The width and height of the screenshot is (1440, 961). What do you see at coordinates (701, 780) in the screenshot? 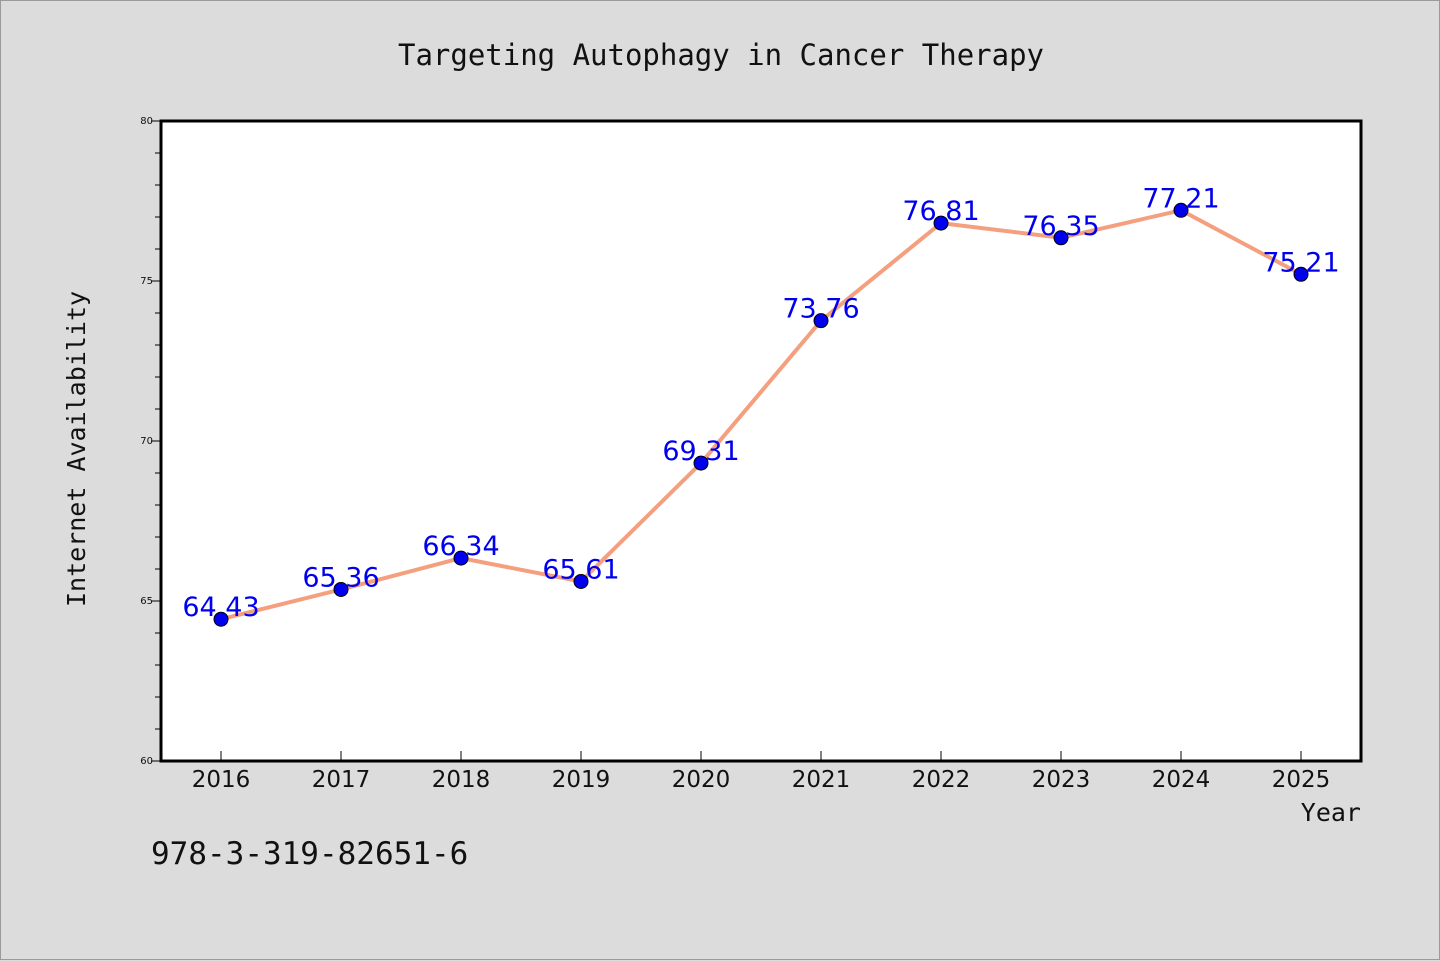
I see `x-tick-label: 2020` at bounding box center [701, 780].